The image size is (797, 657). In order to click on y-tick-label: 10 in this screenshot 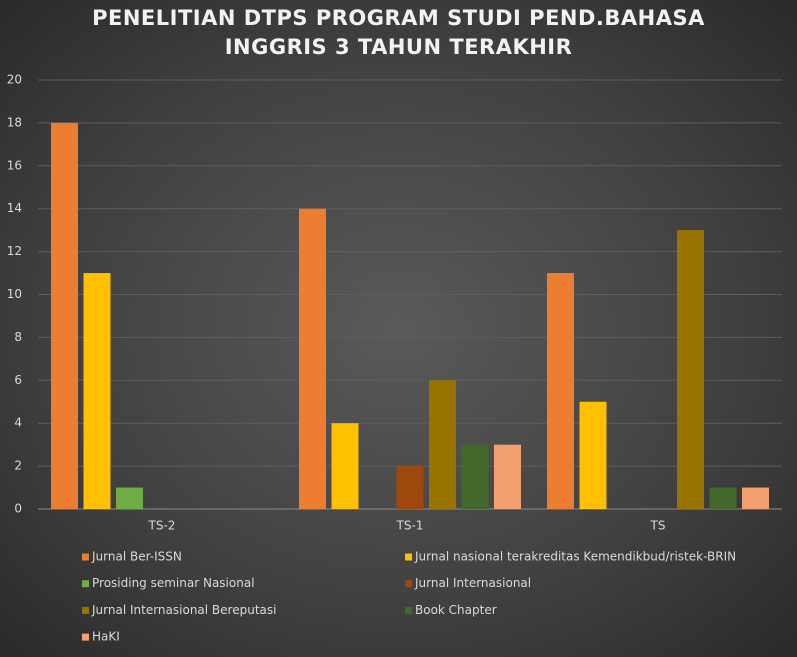, I will do `click(14, 294)`.